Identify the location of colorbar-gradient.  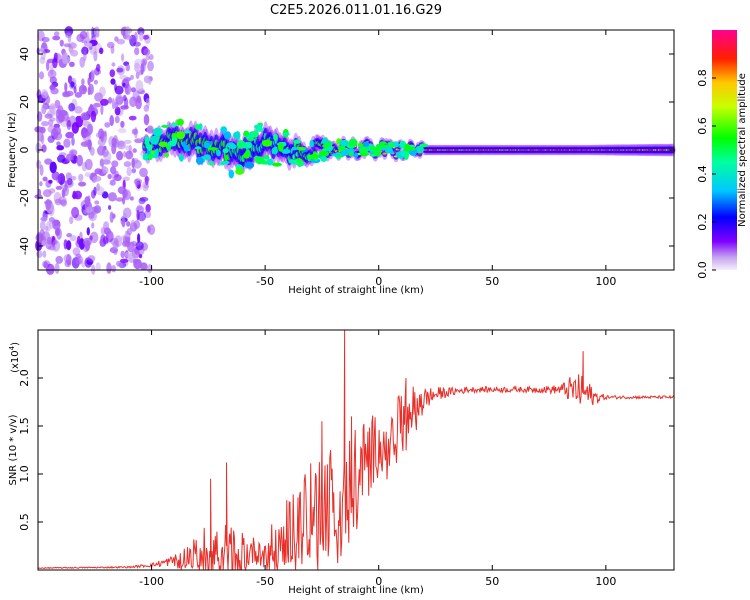
(724, 150).